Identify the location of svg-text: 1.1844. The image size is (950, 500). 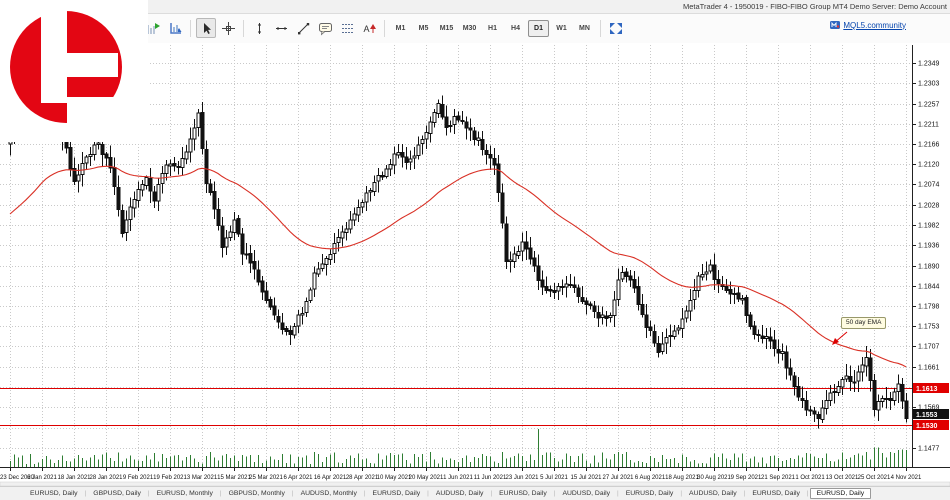
(929, 287).